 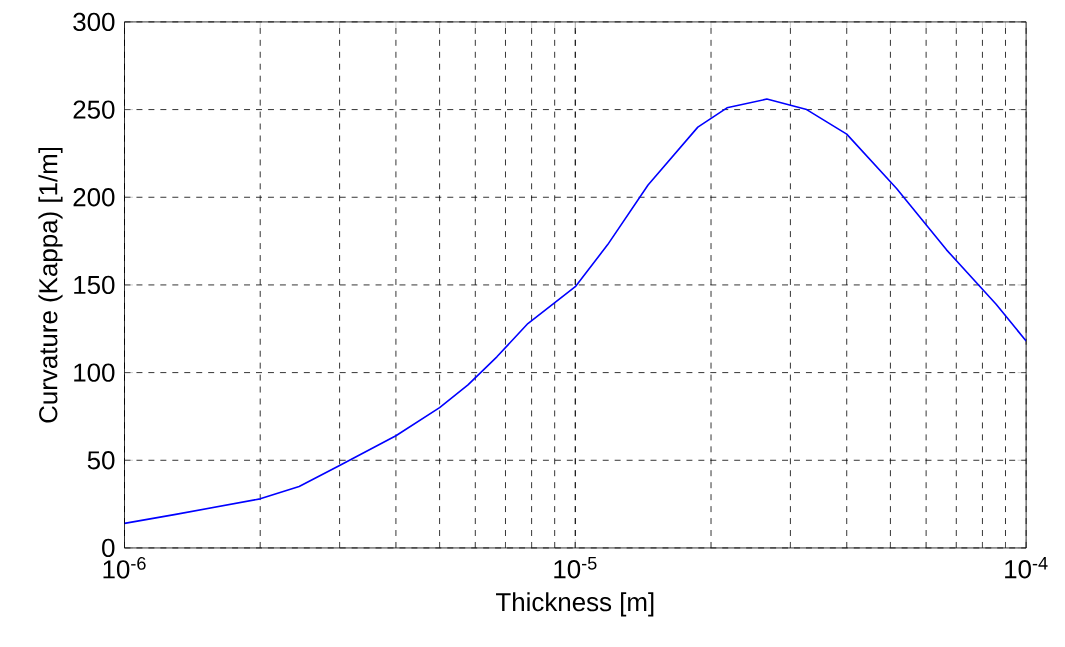 What do you see at coordinates (94, 372) in the screenshot?
I see `y-tick-label: 100` at bounding box center [94, 372].